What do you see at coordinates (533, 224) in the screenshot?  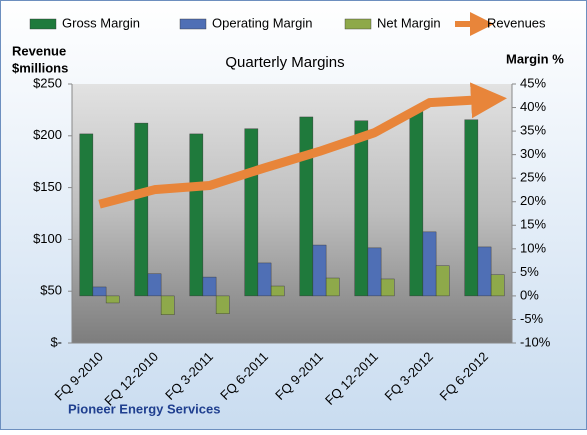 I see `y2-tick-label: 15%` at bounding box center [533, 224].